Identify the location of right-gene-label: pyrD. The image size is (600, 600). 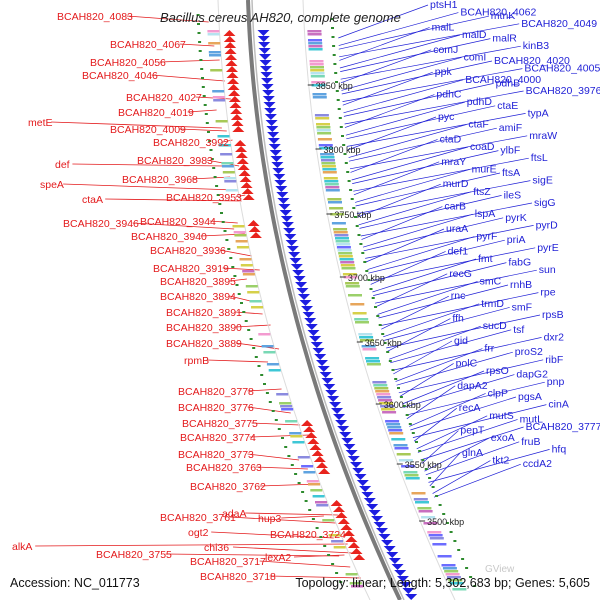
(547, 225).